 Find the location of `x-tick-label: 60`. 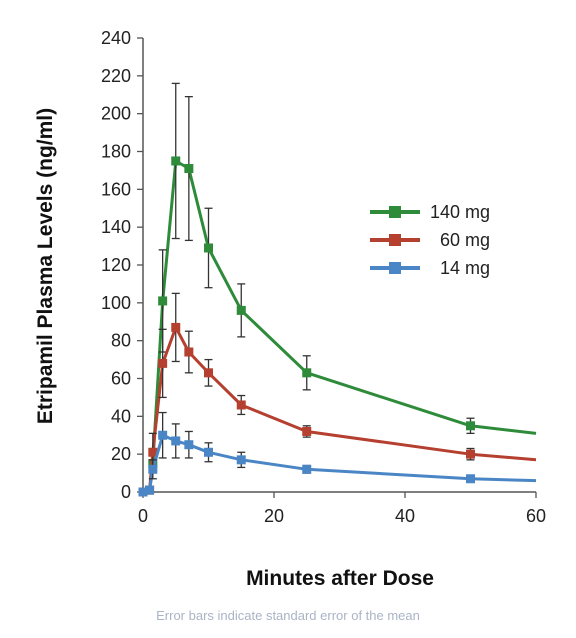

x-tick-label: 60 is located at coordinates (536, 516).